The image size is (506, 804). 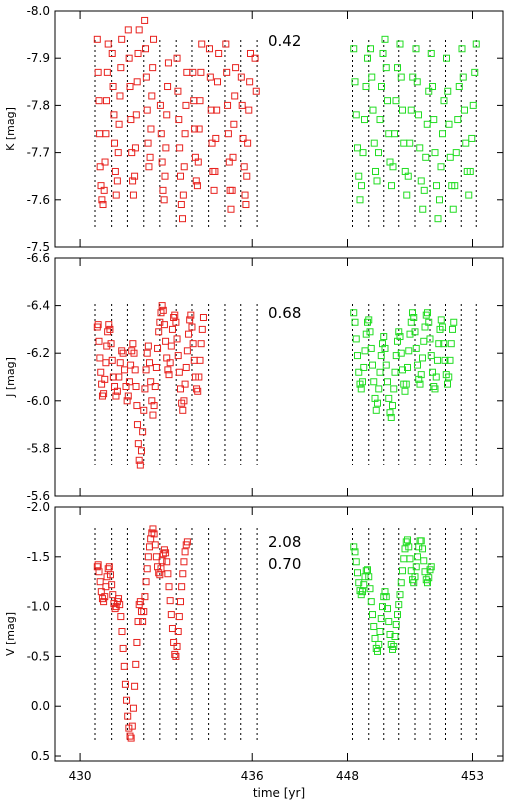 I want to click on j-panel-points, so click(x=275, y=385).